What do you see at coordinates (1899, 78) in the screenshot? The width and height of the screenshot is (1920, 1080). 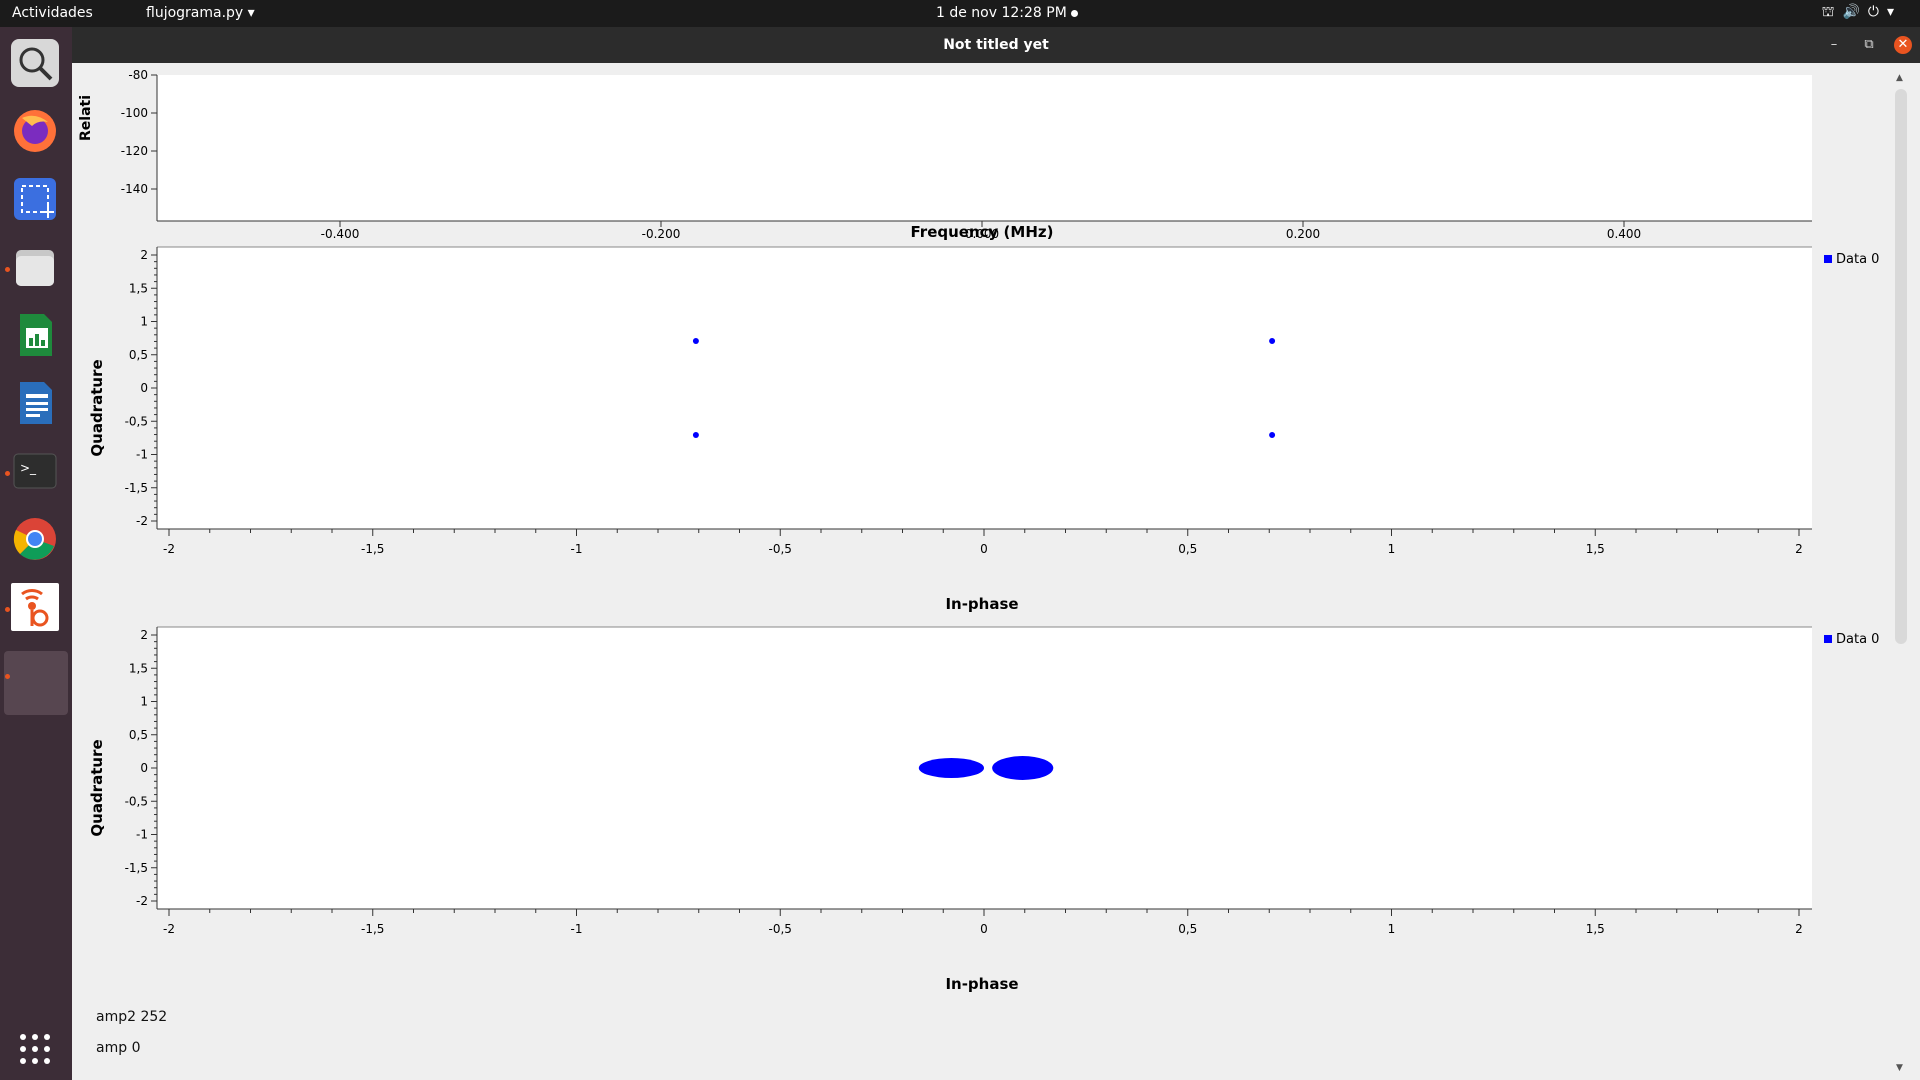 I see `scroll-up-icon: ▲` at bounding box center [1899, 78].